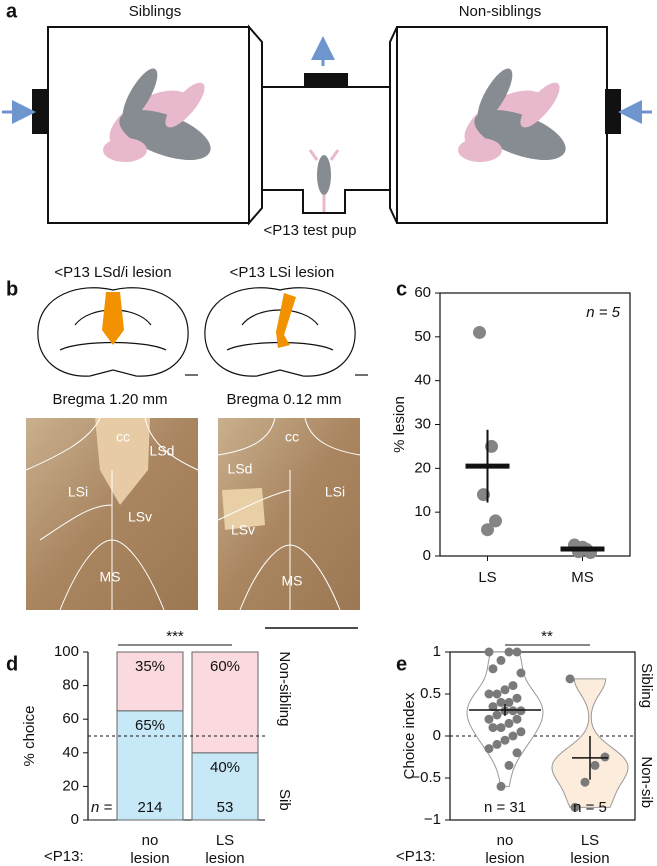 Image resolution: width=657 pixels, height=866 pixels. What do you see at coordinates (401, 664) in the screenshot?
I see `panel-label: e` at bounding box center [401, 664].